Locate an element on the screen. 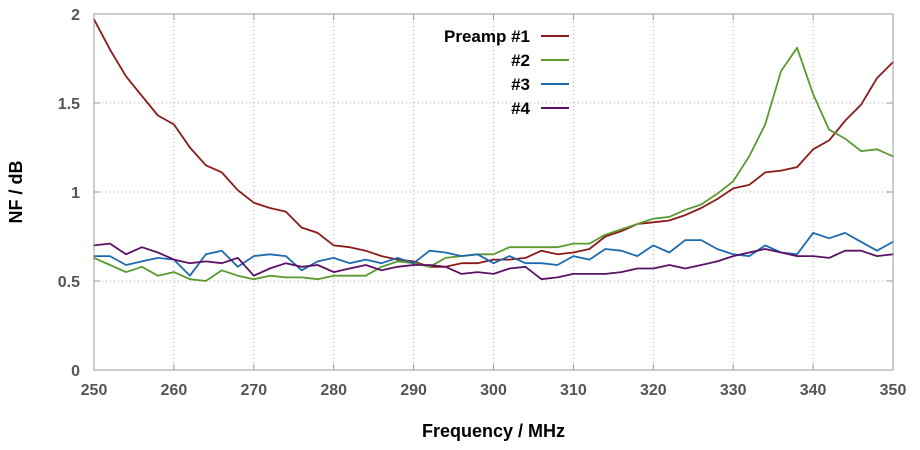 This screenshot has height=450, width=920. legend-label-2: #2 is located at coordinates (520, 60).